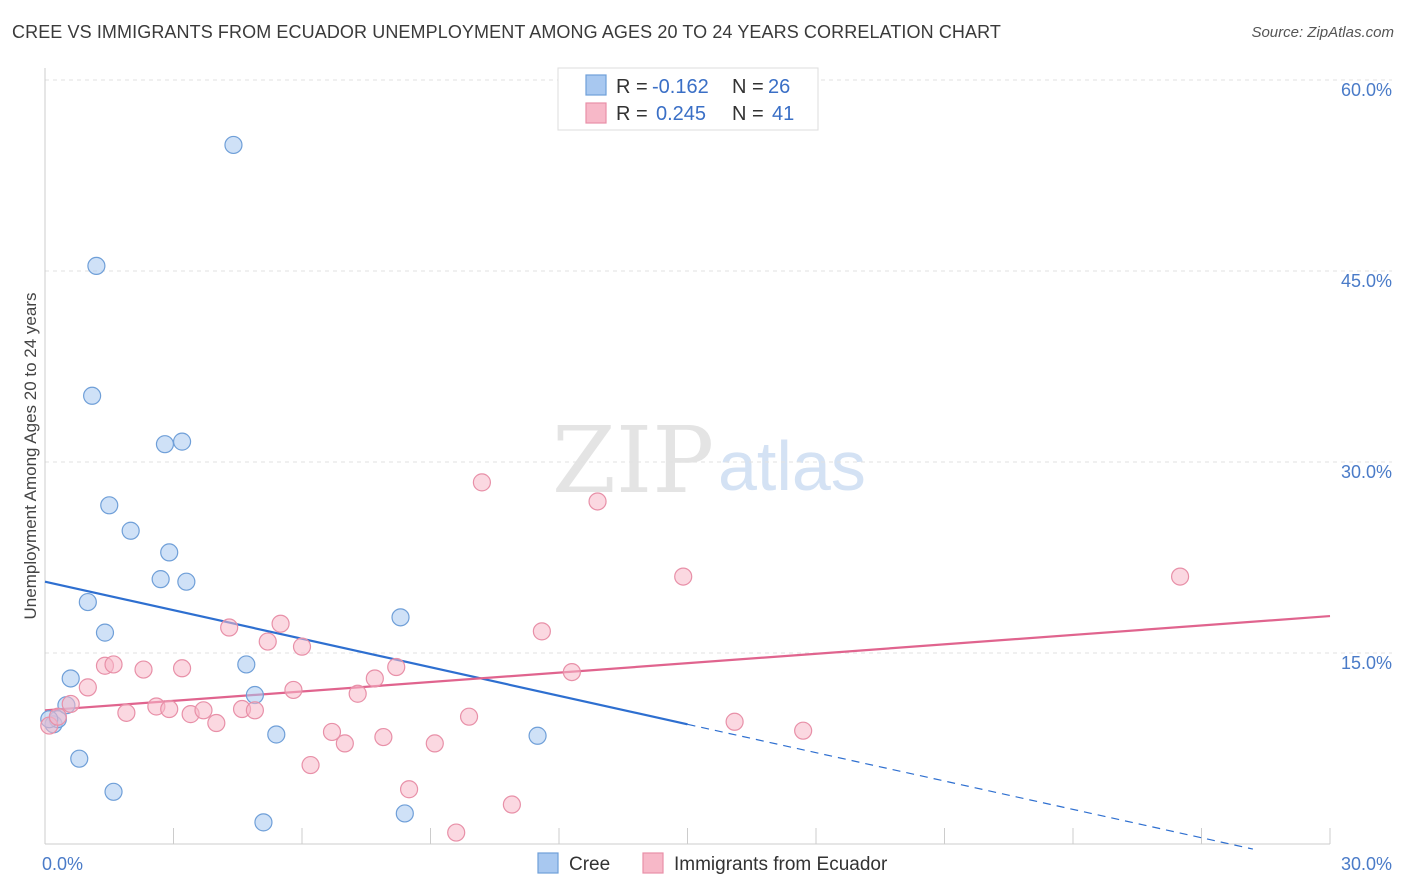  Describe the element at coordinates (589, 864) in the screenshot. I see `bottom-legend-label-cree: Cree` at that location.